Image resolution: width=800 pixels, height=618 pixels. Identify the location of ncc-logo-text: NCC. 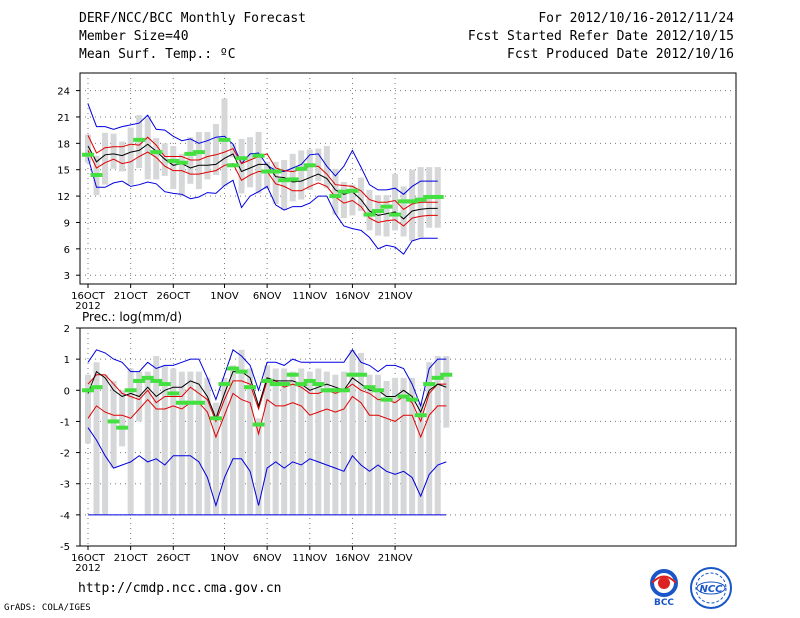
(711, 589).